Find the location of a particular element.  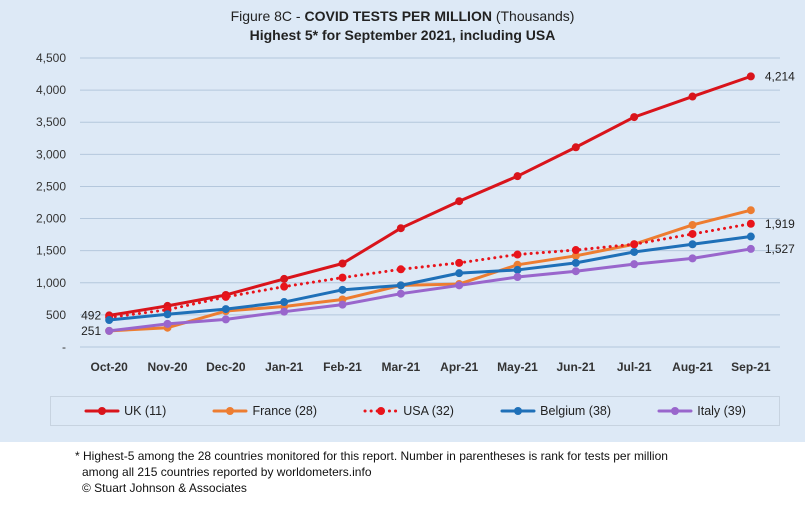

x-tick-label: Apr-21 is located at coordinates (459, 367).